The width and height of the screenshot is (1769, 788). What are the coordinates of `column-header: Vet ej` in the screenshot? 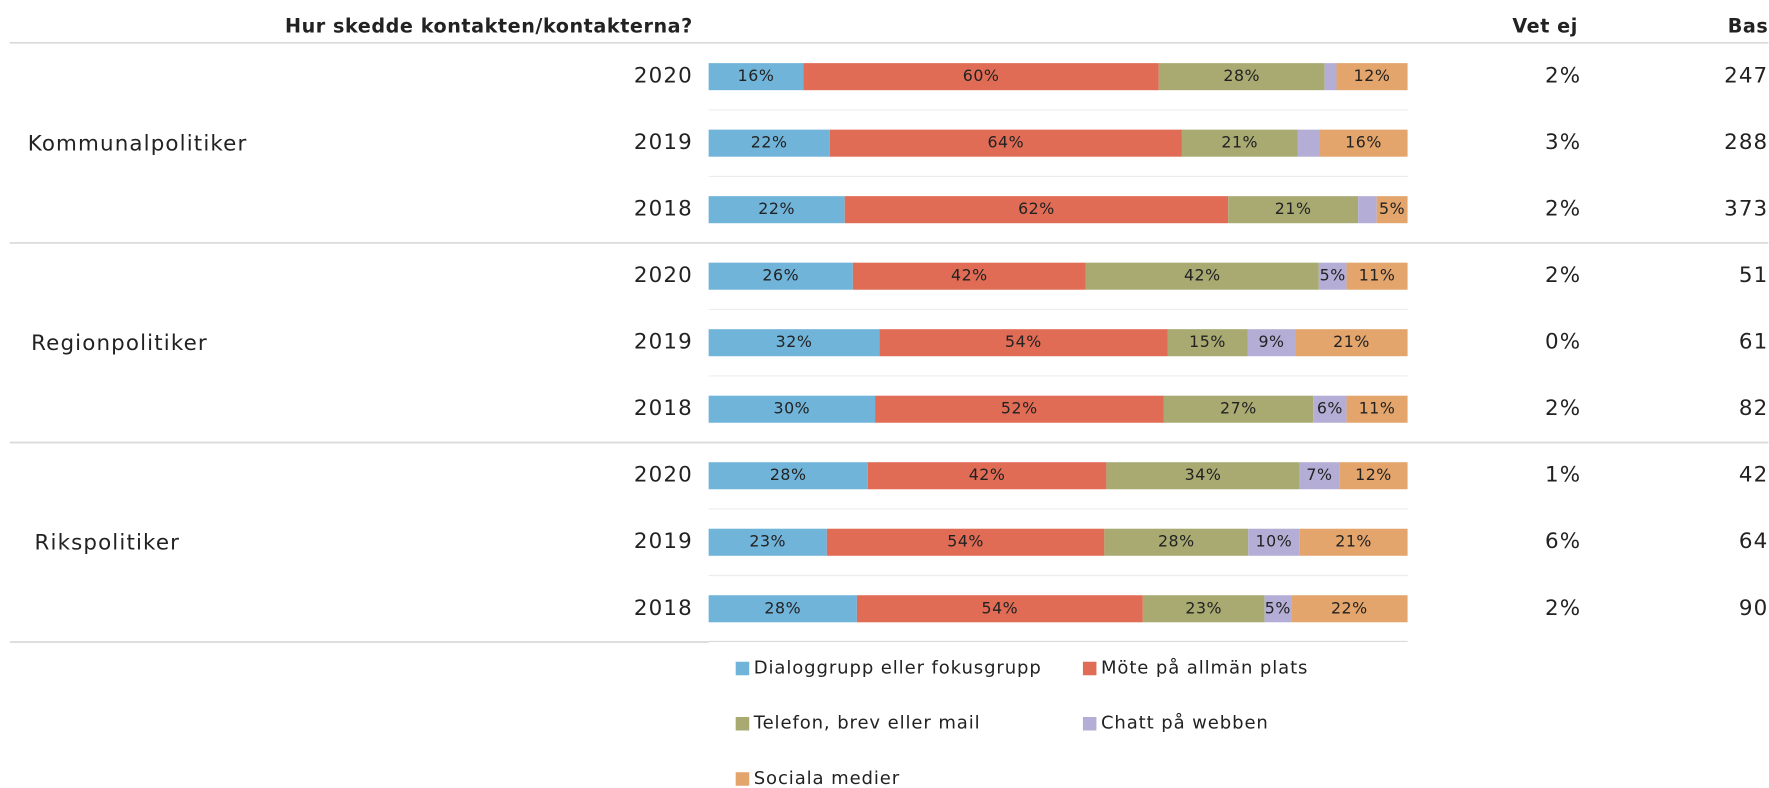 It's located at (1545, 26).